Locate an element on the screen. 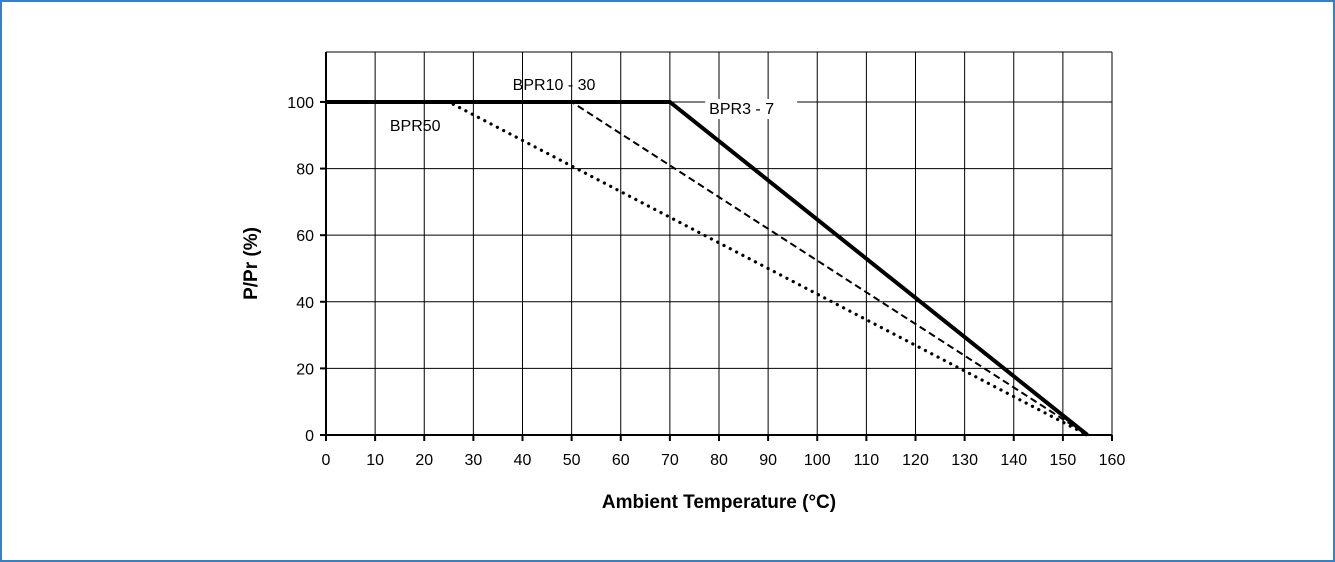 The image size is (1335, 562). series-label: BPR3 - 7 is located at coordinates (741, 109).